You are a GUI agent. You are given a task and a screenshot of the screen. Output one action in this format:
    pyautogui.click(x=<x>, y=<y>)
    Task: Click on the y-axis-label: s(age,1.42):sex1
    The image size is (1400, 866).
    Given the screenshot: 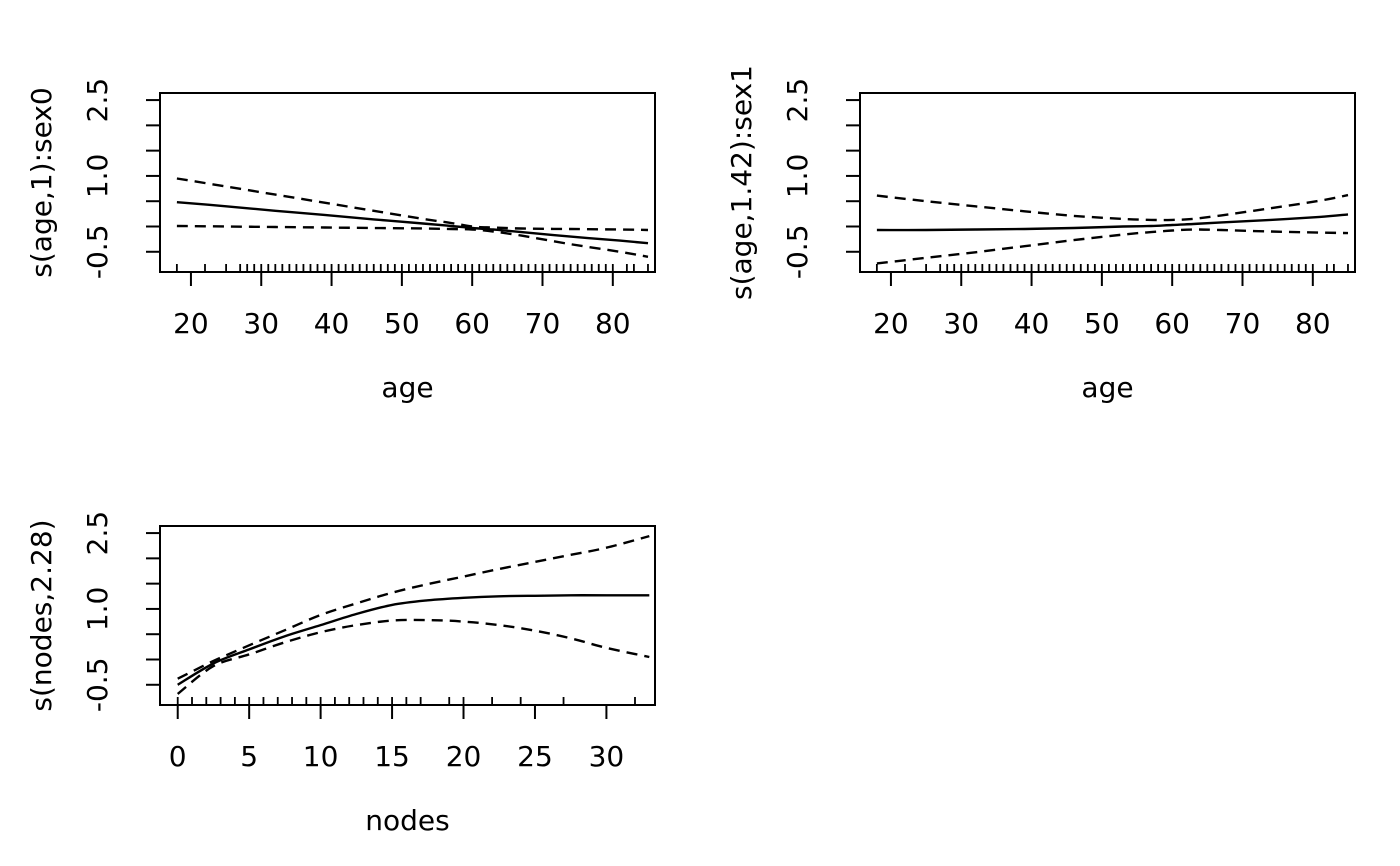 What is the action you would take?
    pyautogui.click(x=741, y=182)
    